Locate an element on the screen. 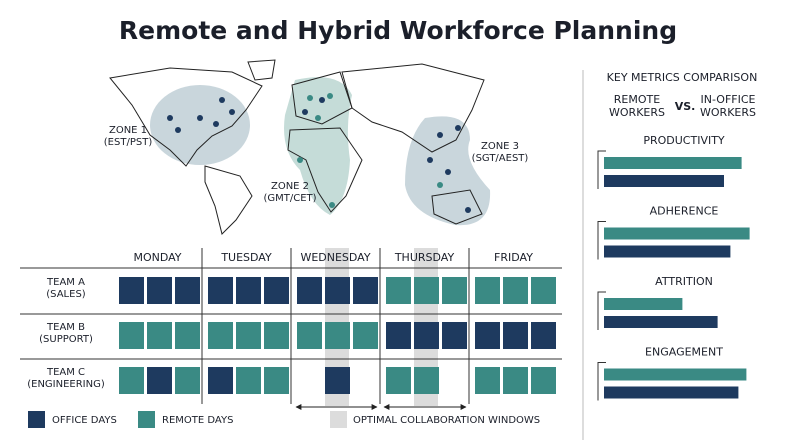 This screenshot has height=447, width=800. office-label-line: IN-OFFICE is located at coordinates (728, 99).